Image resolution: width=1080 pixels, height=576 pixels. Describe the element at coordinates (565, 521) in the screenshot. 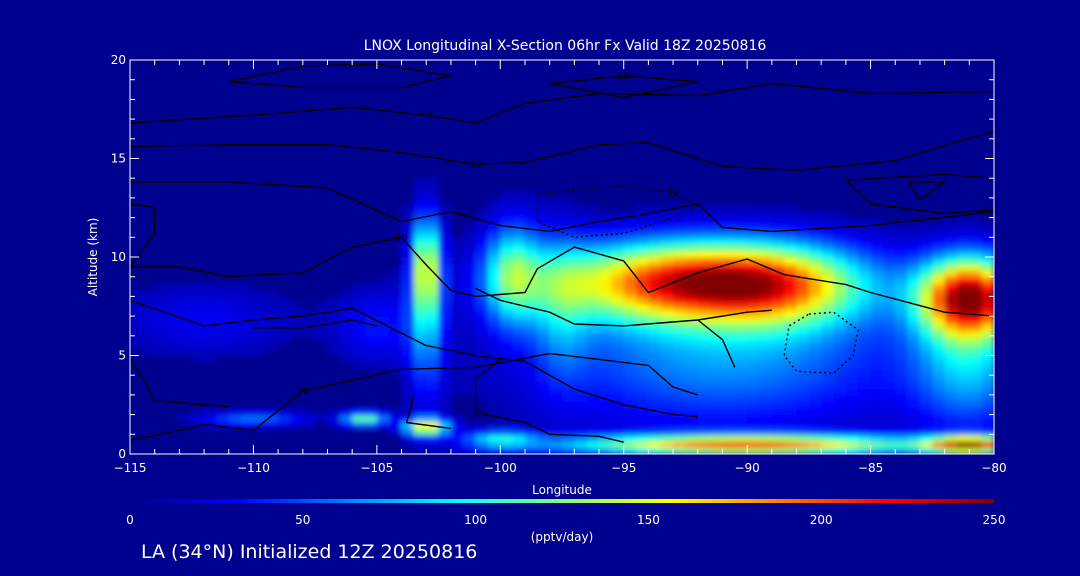

I see `colorbar: 0 50 100 150 200 250 (pptv/day)` at that location.